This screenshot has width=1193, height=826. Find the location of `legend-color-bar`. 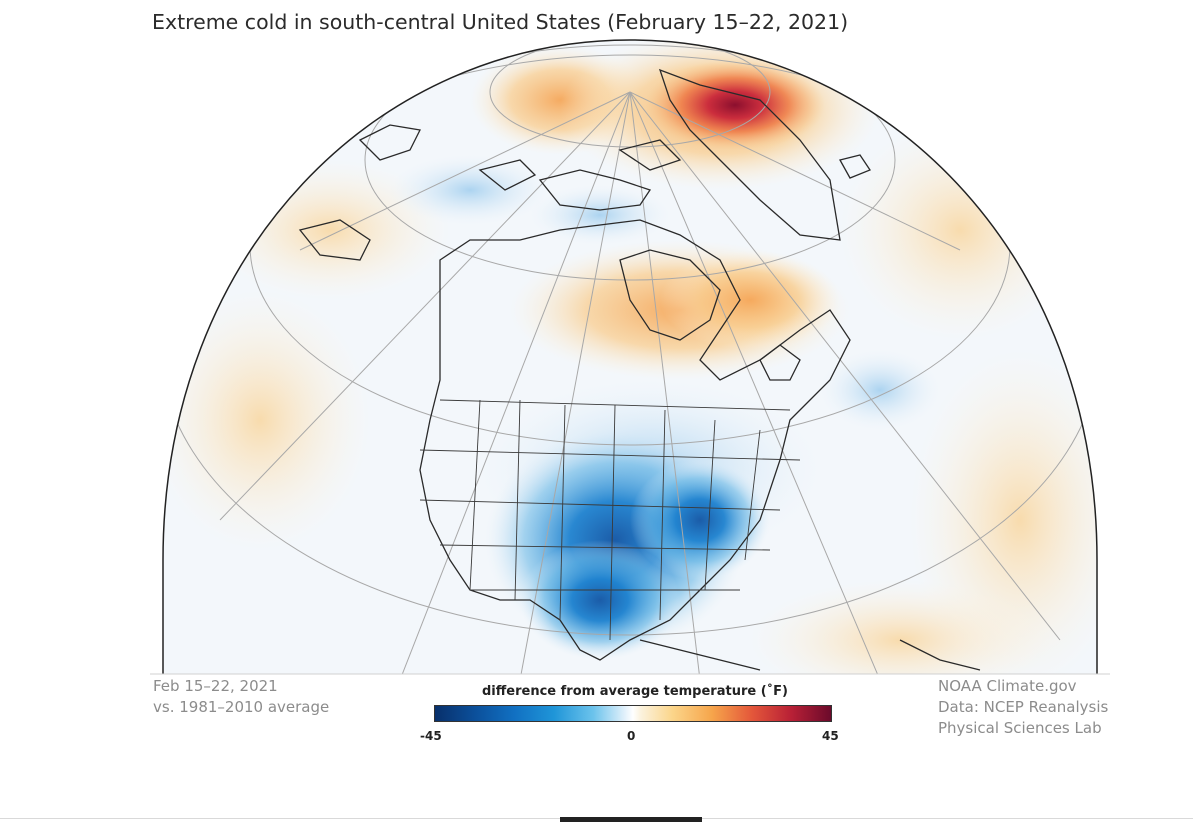

legend-color-bar is located at coordinates (633, 713).